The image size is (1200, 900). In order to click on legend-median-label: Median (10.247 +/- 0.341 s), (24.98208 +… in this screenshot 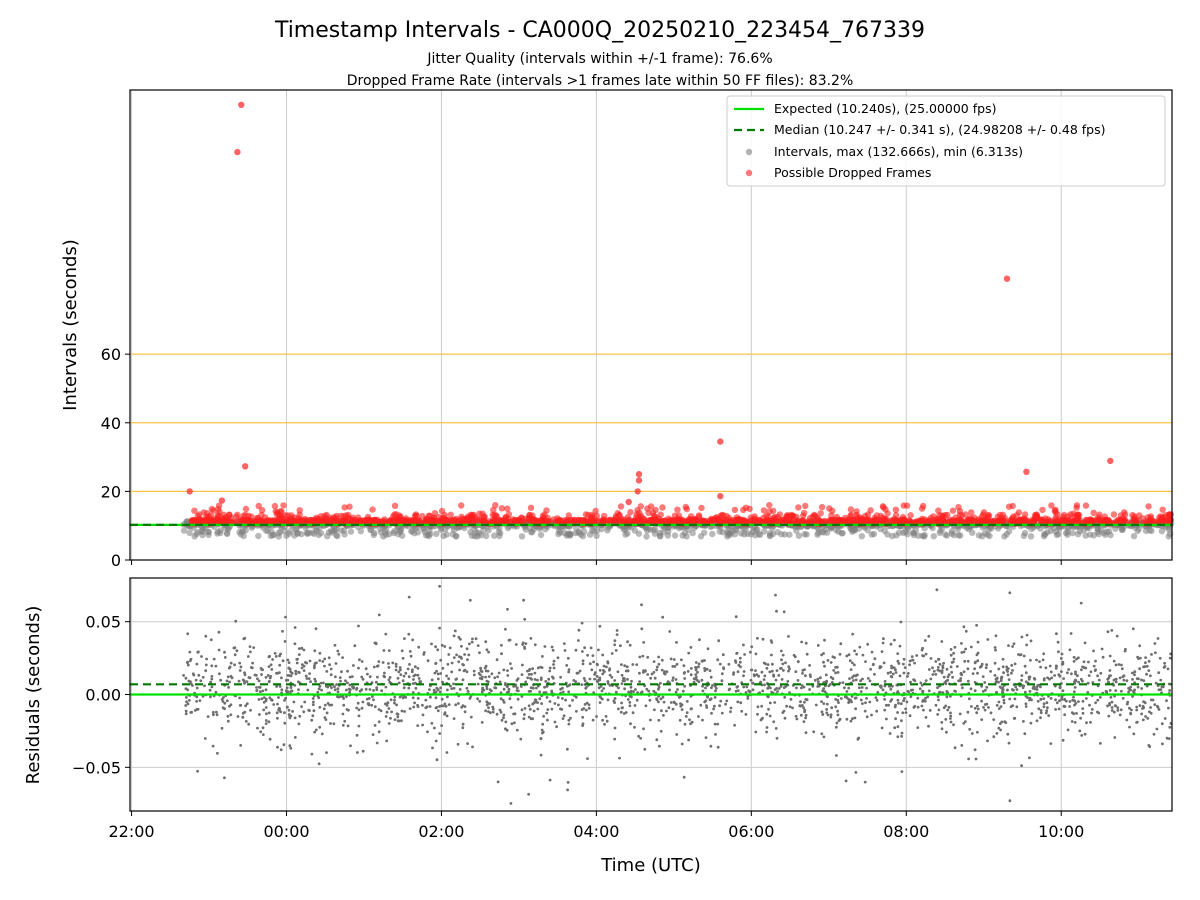, I will do `click(939, 129)`.